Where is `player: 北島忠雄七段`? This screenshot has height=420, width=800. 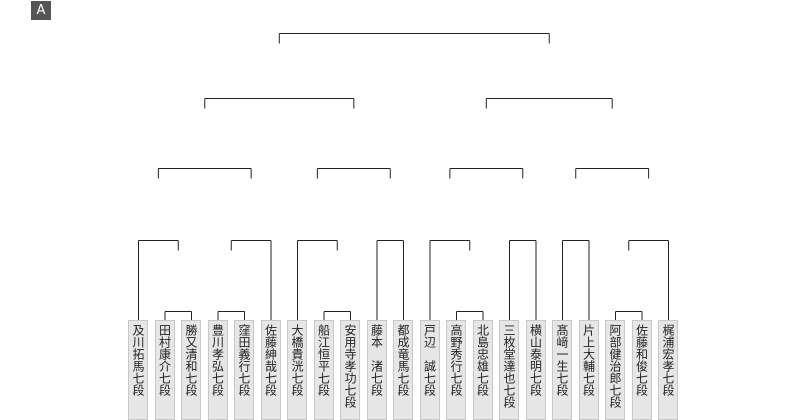 player: 北島忠雄七段 is located at coordinates (482, 370).